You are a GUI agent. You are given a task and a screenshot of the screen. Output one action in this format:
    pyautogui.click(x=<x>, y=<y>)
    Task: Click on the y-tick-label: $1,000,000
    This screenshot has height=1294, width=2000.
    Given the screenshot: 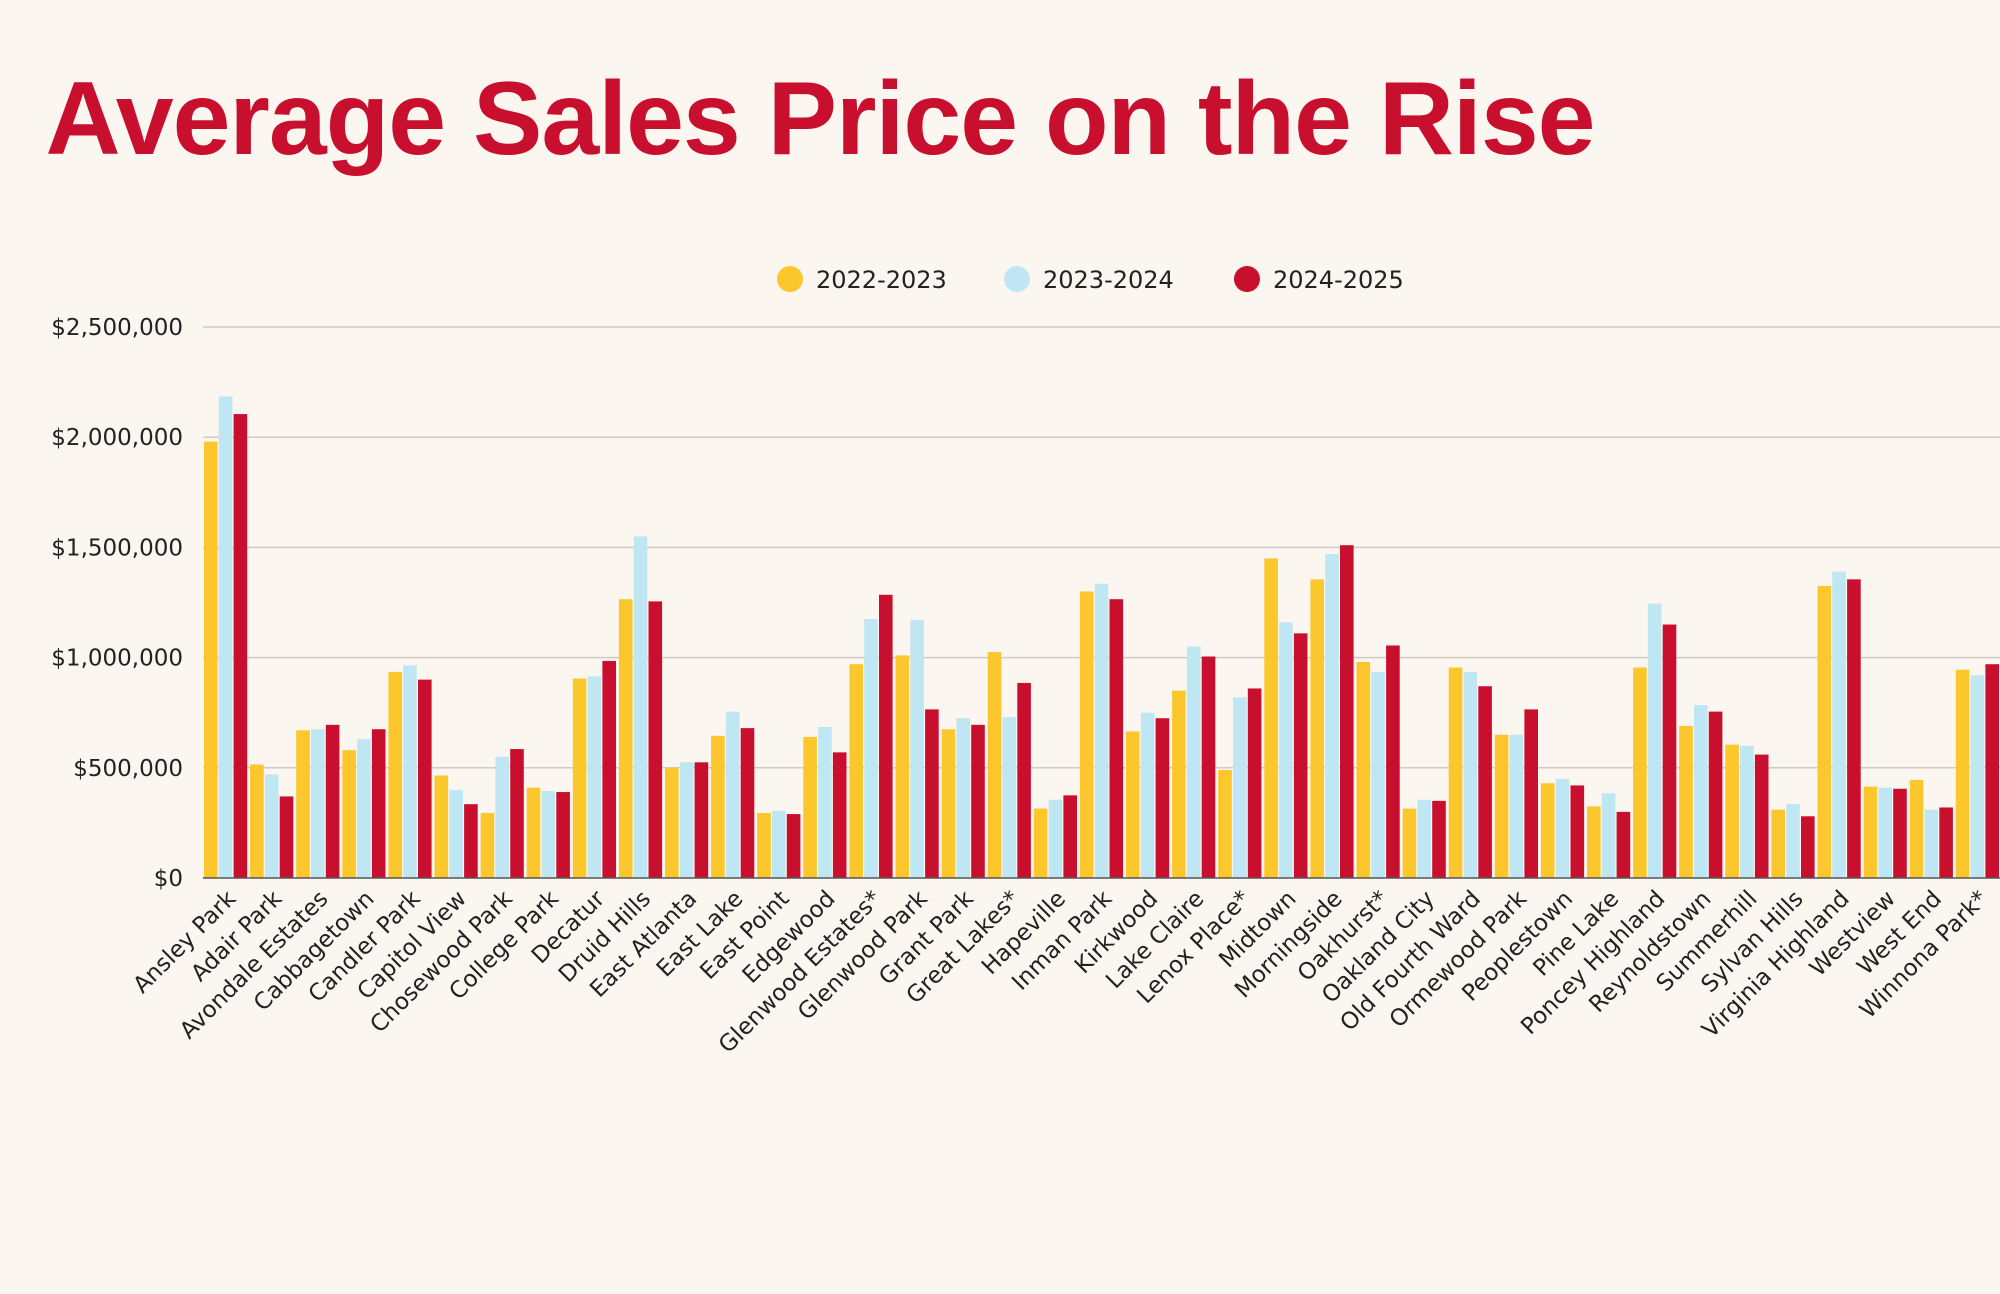 What is the action you would take?
    pyautogui.click(x=117, y=659)
    